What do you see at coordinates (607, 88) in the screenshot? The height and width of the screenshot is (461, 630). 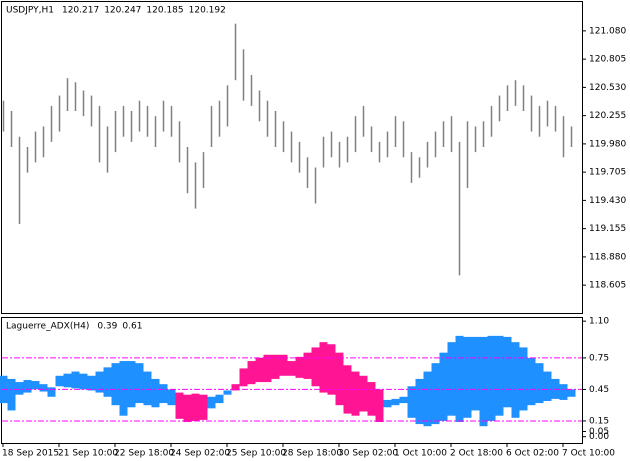 I see `y-tick-label: 120.530` at bounding box center [607, 88].